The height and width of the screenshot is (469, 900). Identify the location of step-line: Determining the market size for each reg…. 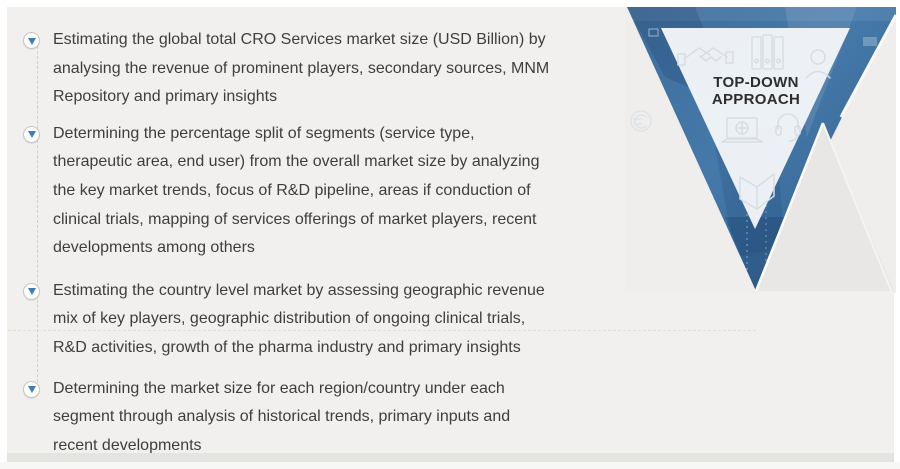
(279, 388).